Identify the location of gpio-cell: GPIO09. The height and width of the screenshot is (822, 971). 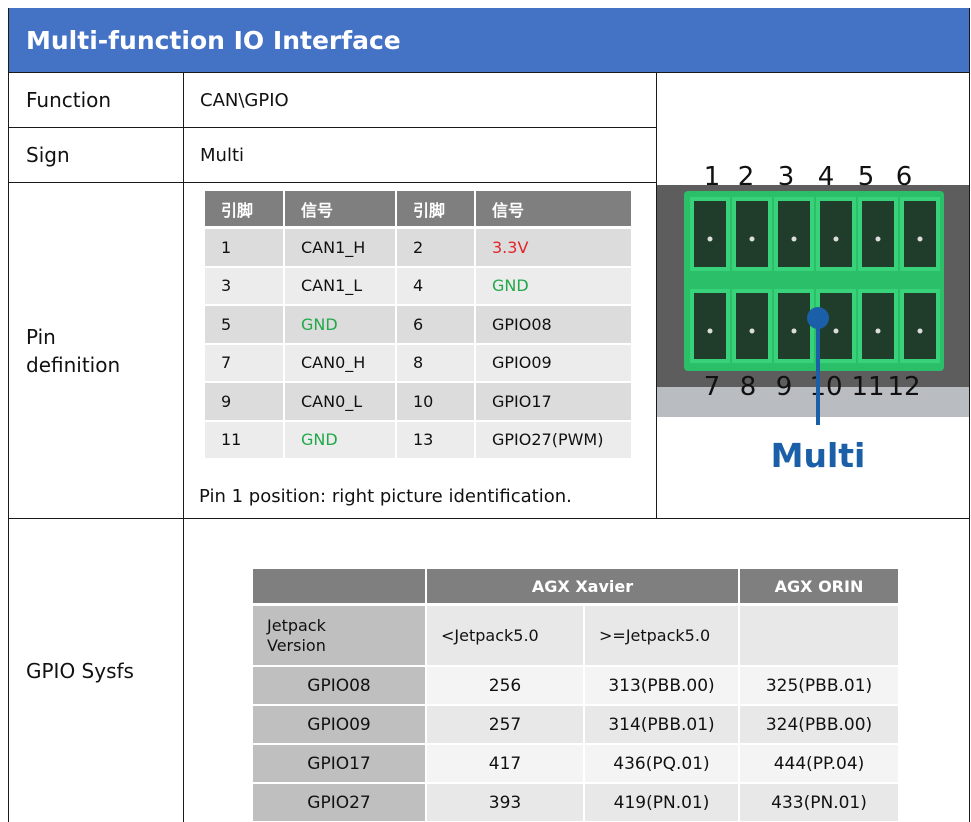
(339, 724).